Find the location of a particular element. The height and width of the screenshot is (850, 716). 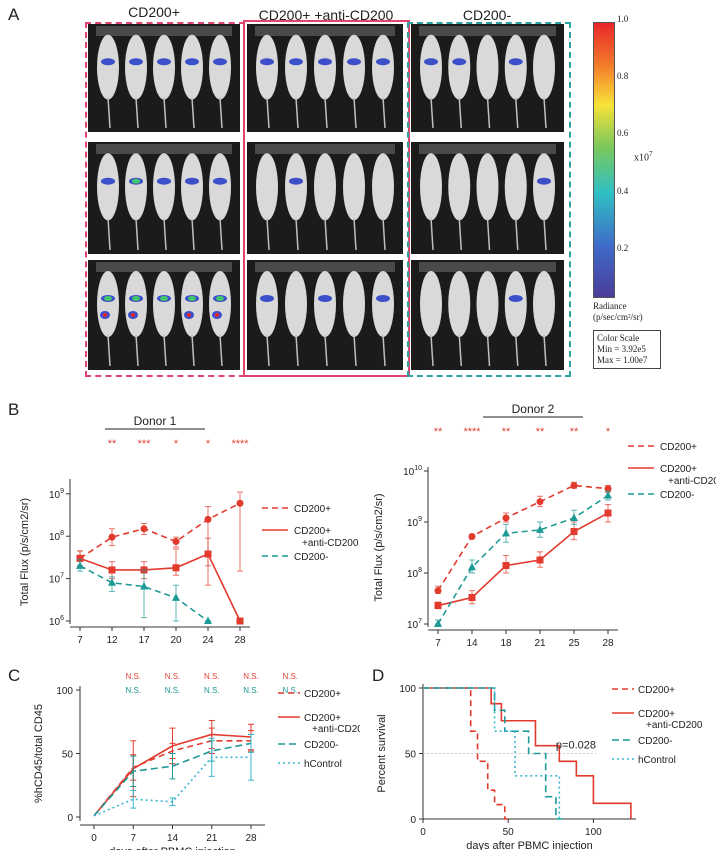

group-title-anti-cd200: CD200+ +anti-CD200 is located at coordinates (326, 15).